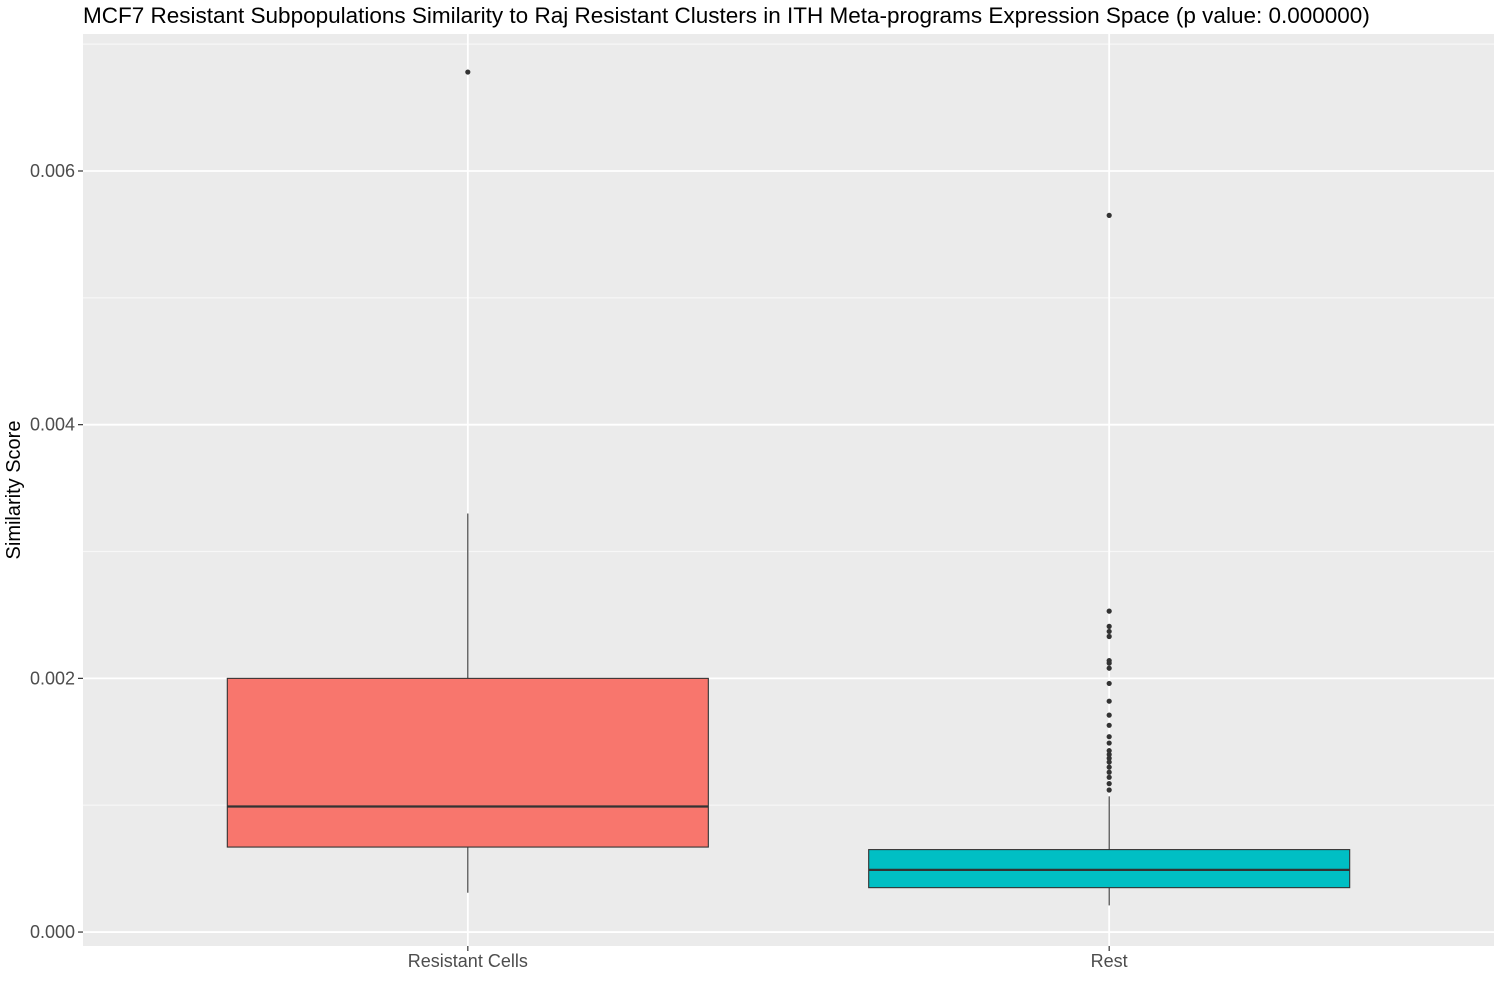 This screenshot has width=1500, height=1000. I want to click on x-tick-label: Resistant Cells, so click(468, 961).